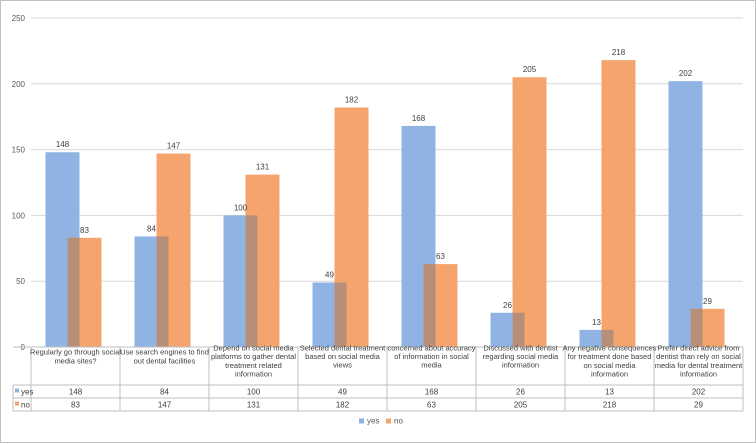  Describe the element at coordinates (63, 144) in the screenshot. I see `data-label-yes: 148` at that location.